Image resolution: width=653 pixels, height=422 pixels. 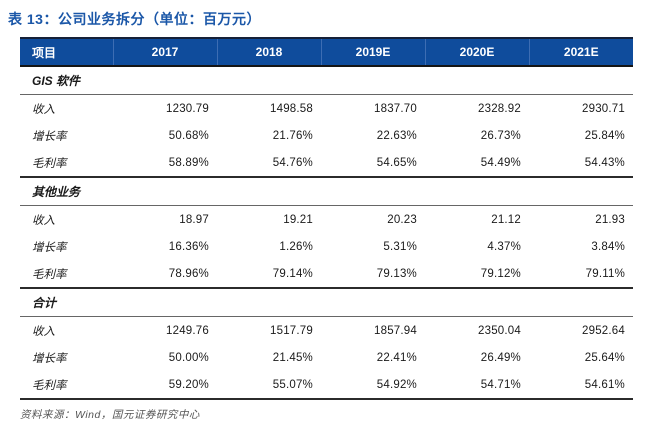 I want to click on table-row: 毛利率 58.89% 54.76% 54.65% 54.49% 54.43%, so click(x=326, y=163).